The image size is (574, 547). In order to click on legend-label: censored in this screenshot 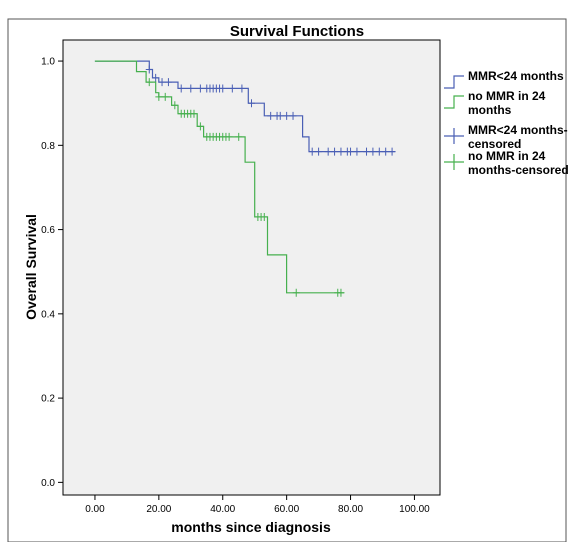, I will do `click(494, 144)`.